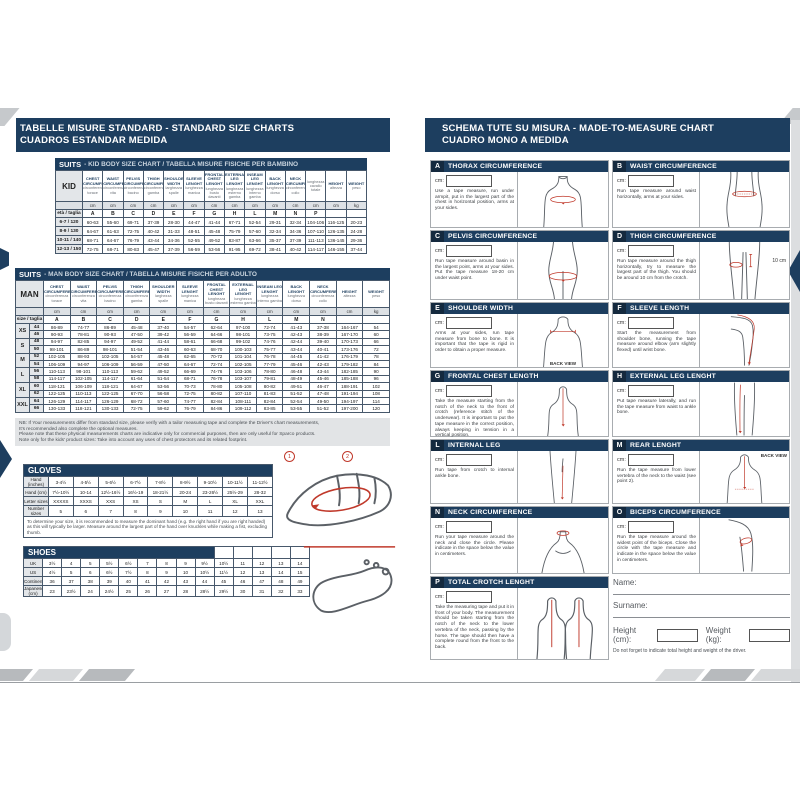 The width and height of the screenshot is (800, 800). Describe the element at coordinates (216, 393) in the screenshot. I see `value-cell: 80-82` at that location.